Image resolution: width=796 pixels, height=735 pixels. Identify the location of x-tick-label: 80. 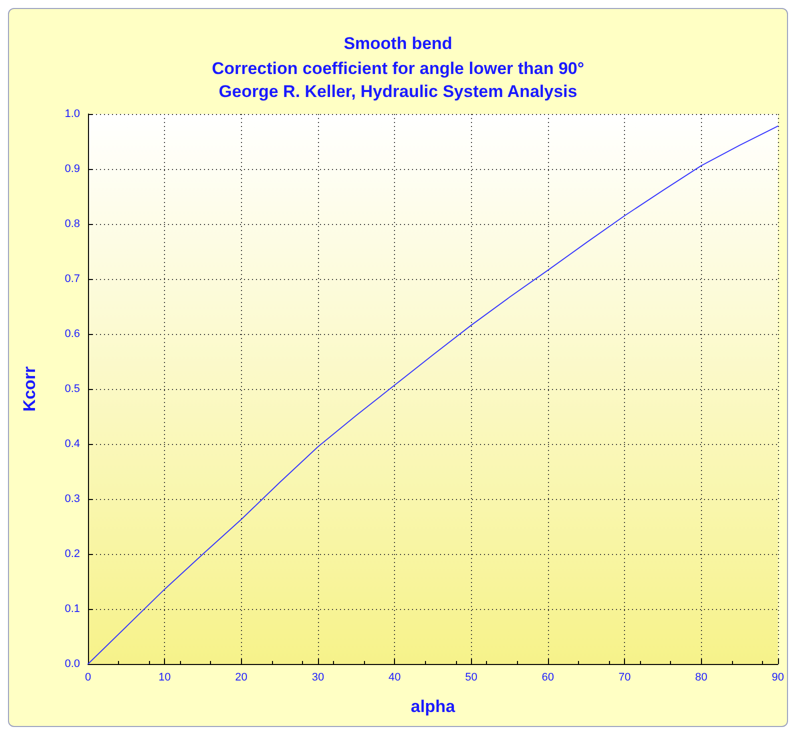
(701, 678).